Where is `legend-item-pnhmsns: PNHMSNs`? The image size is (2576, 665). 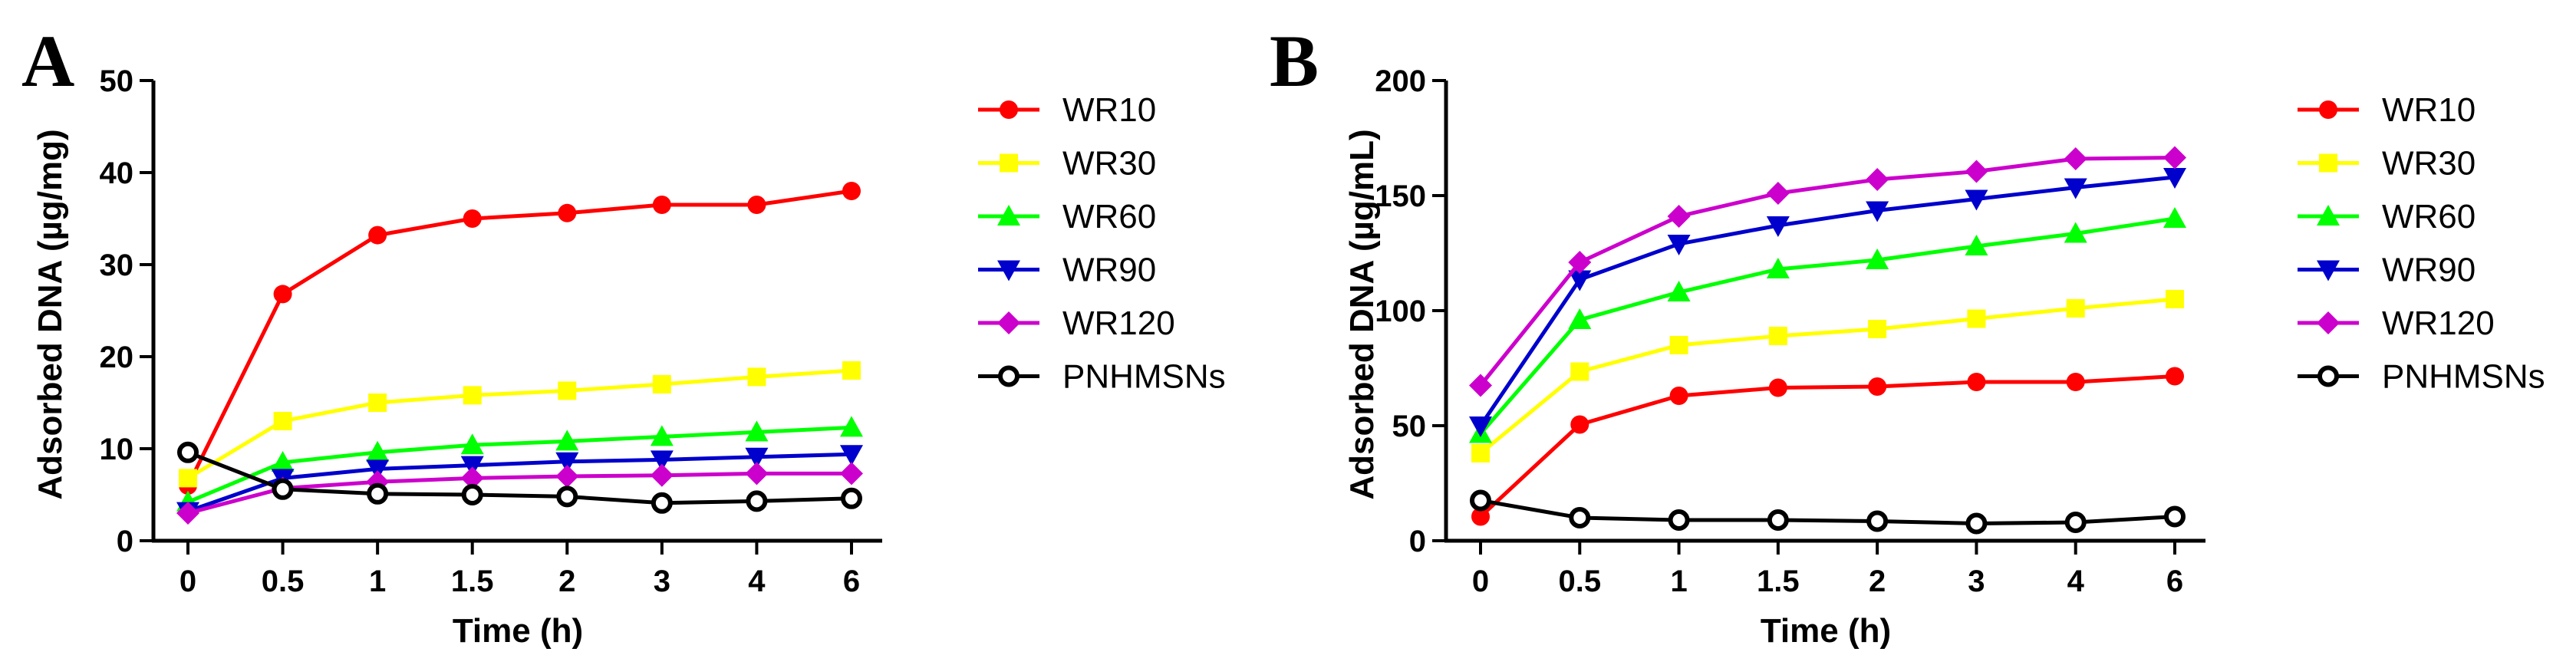
legend-item-pnhmsns: PNHMSNs is located at coordinates (2421, 377).